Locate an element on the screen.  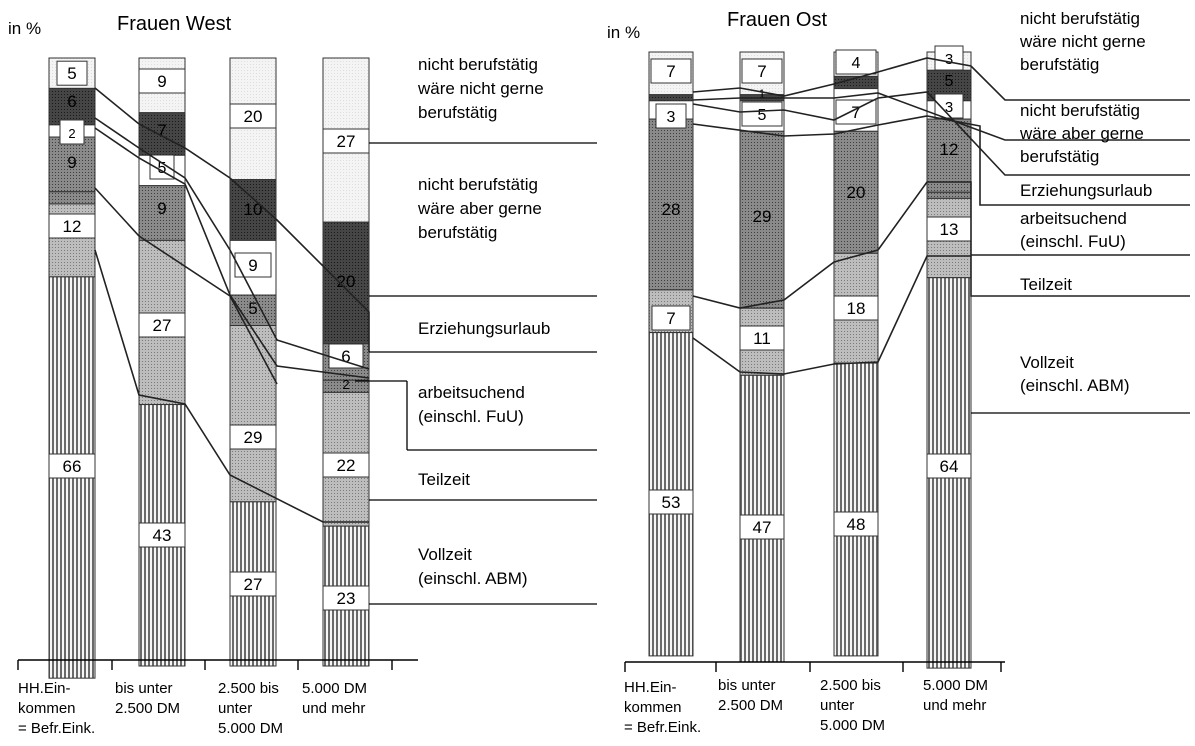
west-bar-4-value-erziehungsurlaub: 6 is located at coordinates (345, 356).